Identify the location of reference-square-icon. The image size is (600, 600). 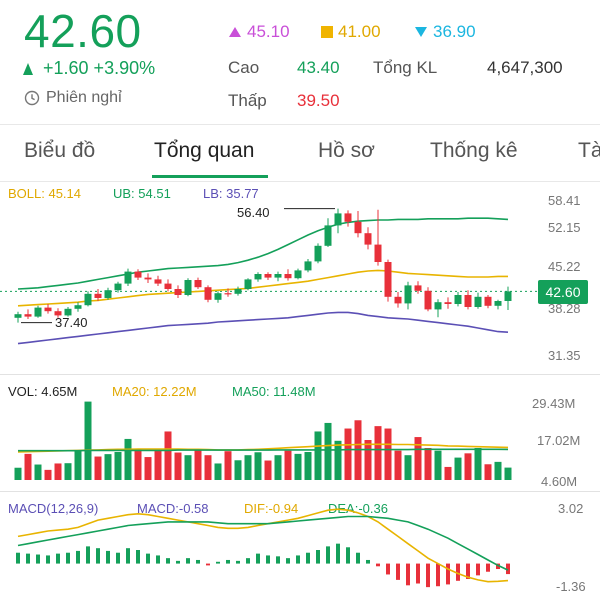
(327, 32).